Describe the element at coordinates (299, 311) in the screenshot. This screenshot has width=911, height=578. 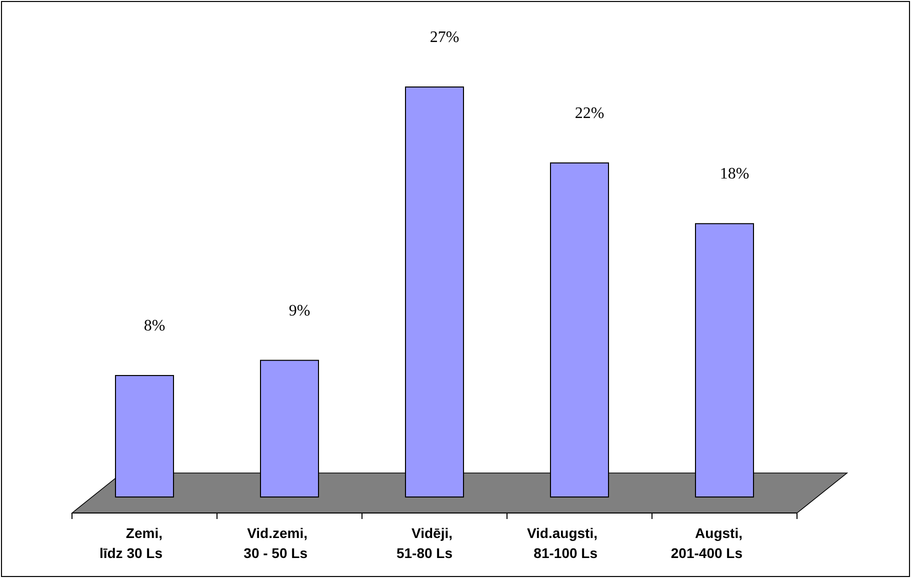
I see `data-label: 9%` at that location.